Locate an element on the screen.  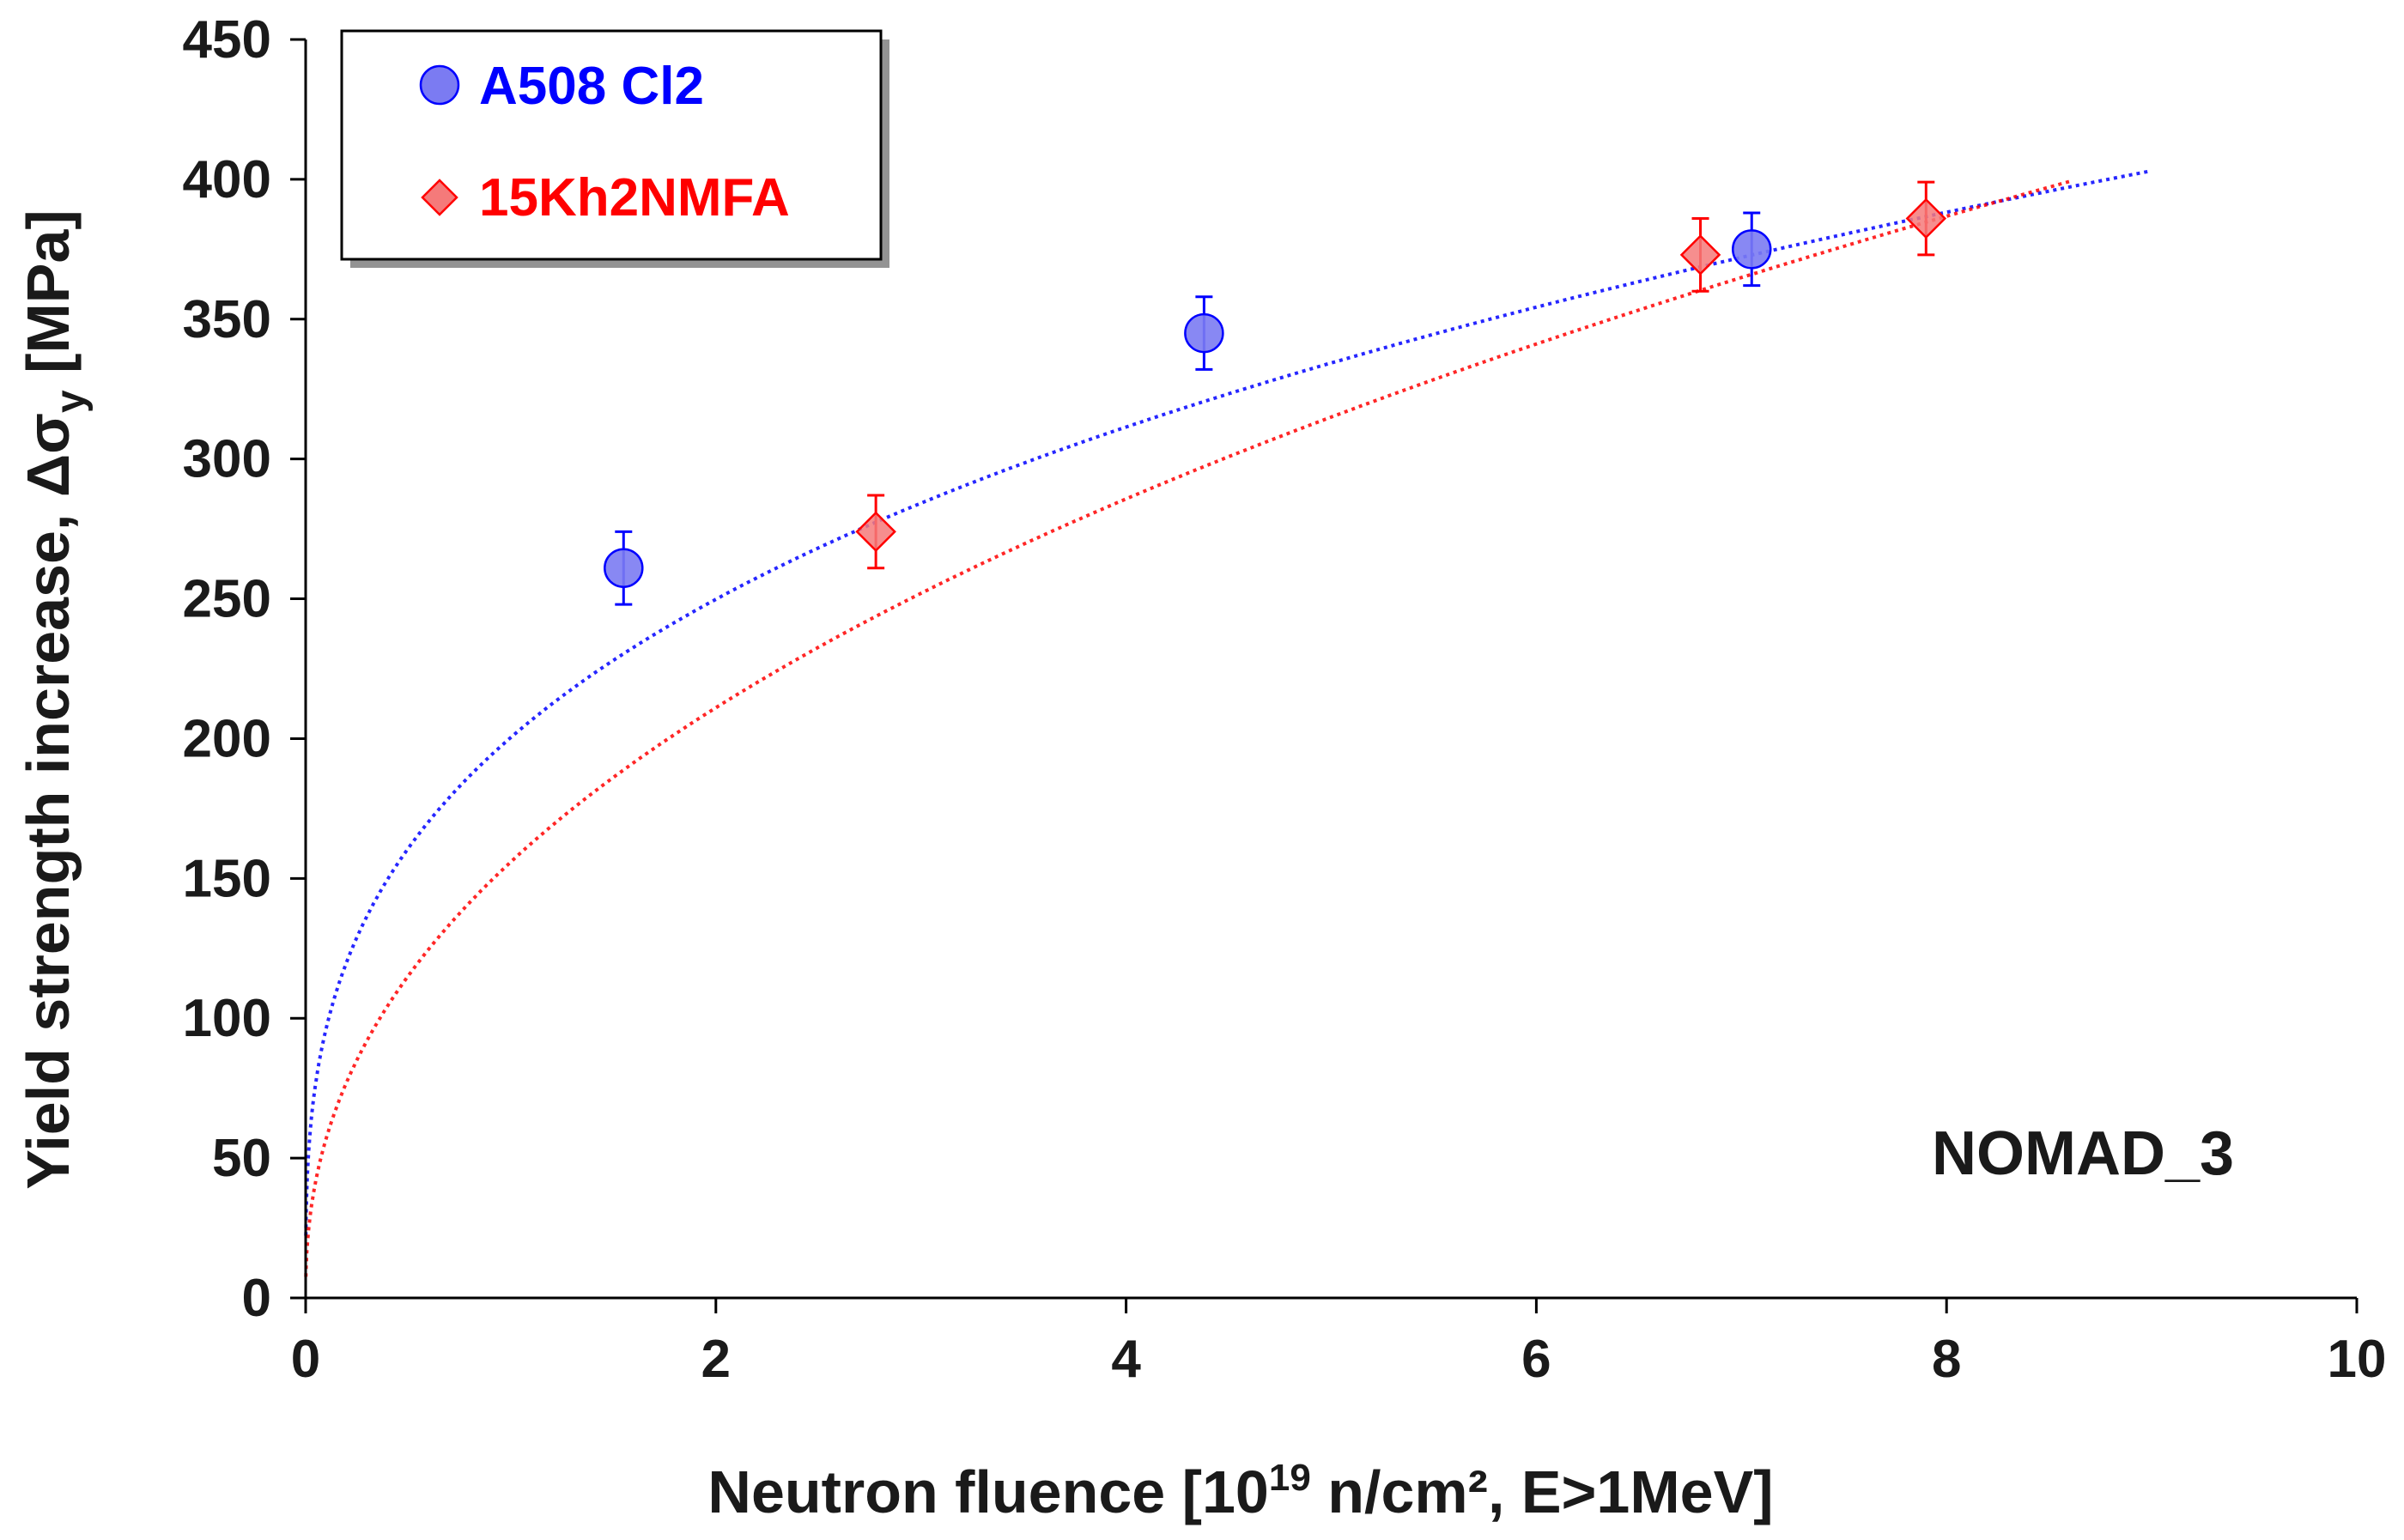
chart-annotation: NOMAD_3 is located at coordinates (2083, 1153).